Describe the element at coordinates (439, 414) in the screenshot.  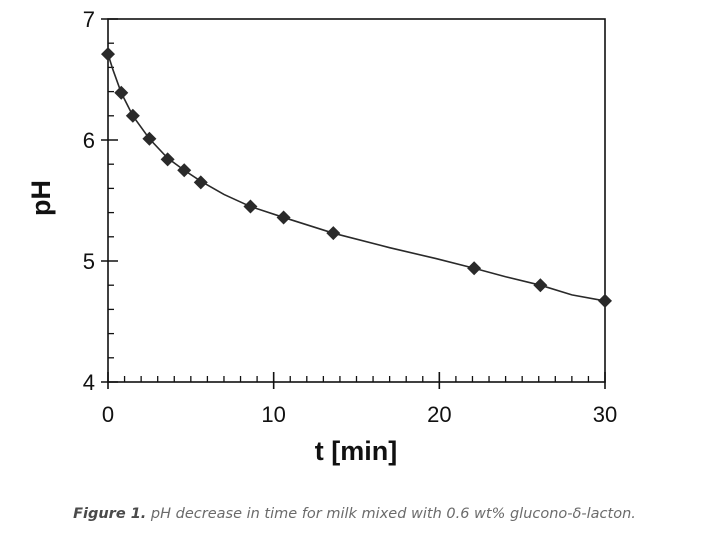
I see `x-tick-label: 20` at that location.